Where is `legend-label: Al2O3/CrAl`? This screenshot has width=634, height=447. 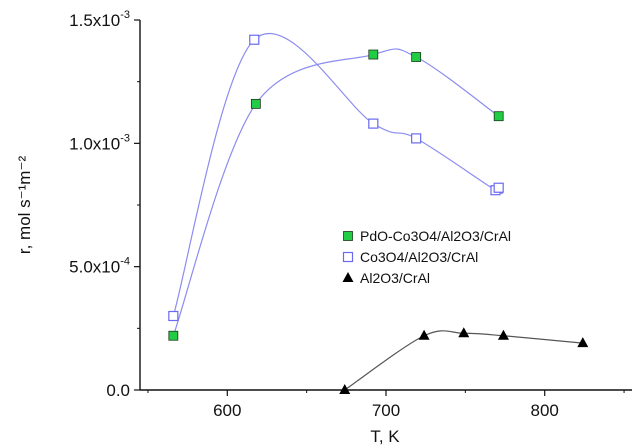 legend-label: Al2O3/CrAl is located at coordinates (395, 278).